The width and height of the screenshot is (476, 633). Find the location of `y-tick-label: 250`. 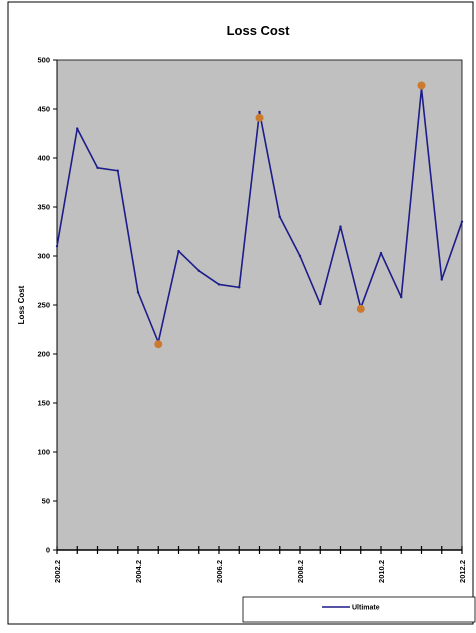

y-tick-label: 250 is located at coordinates (43, 305).